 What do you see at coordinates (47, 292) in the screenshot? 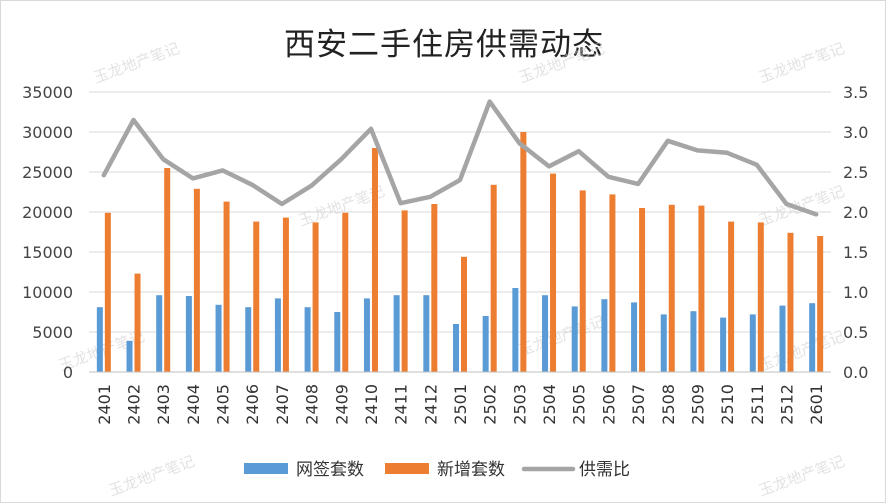
I see `y-left-tick-label: 10000` at bounding box center [47, 292].